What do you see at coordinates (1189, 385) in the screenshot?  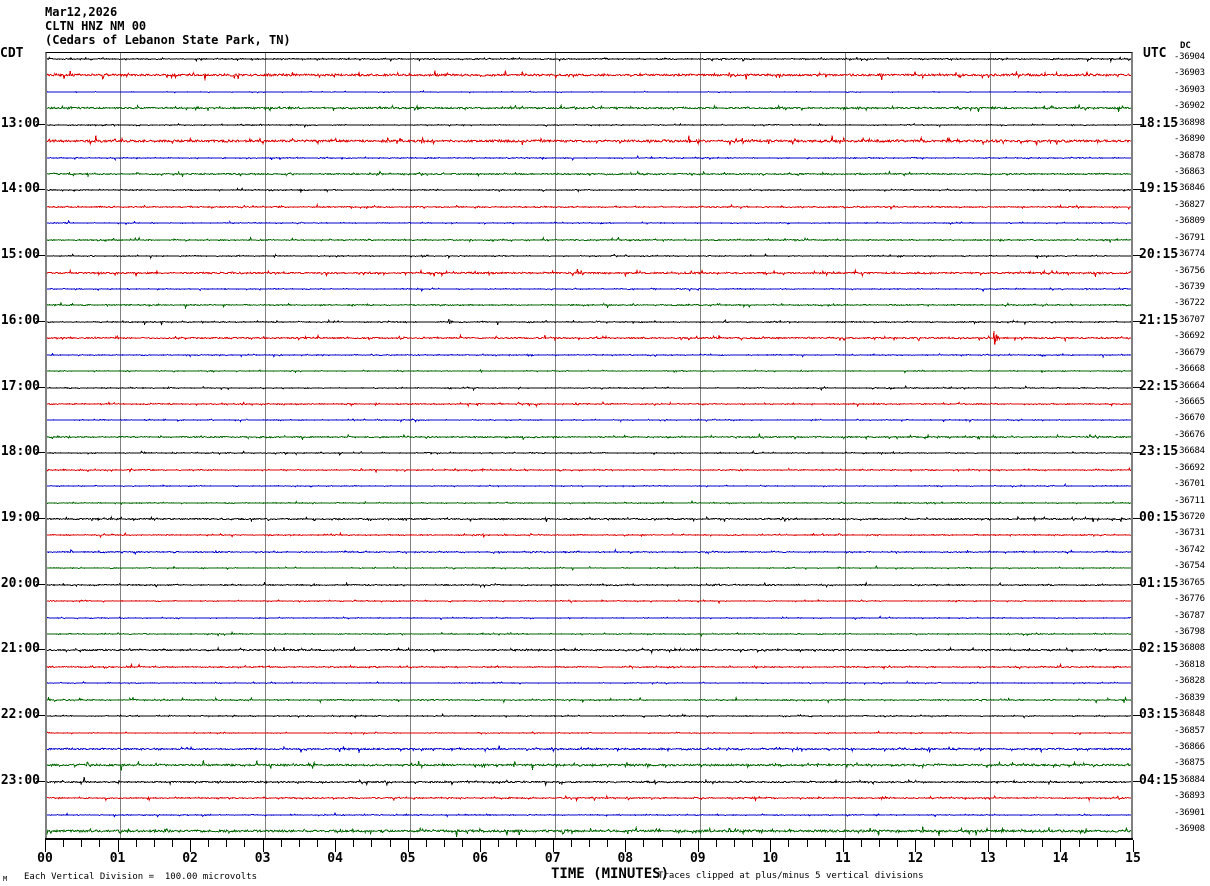 I see `dc-offset-value: -36664` at bounding box center [1189, 385].